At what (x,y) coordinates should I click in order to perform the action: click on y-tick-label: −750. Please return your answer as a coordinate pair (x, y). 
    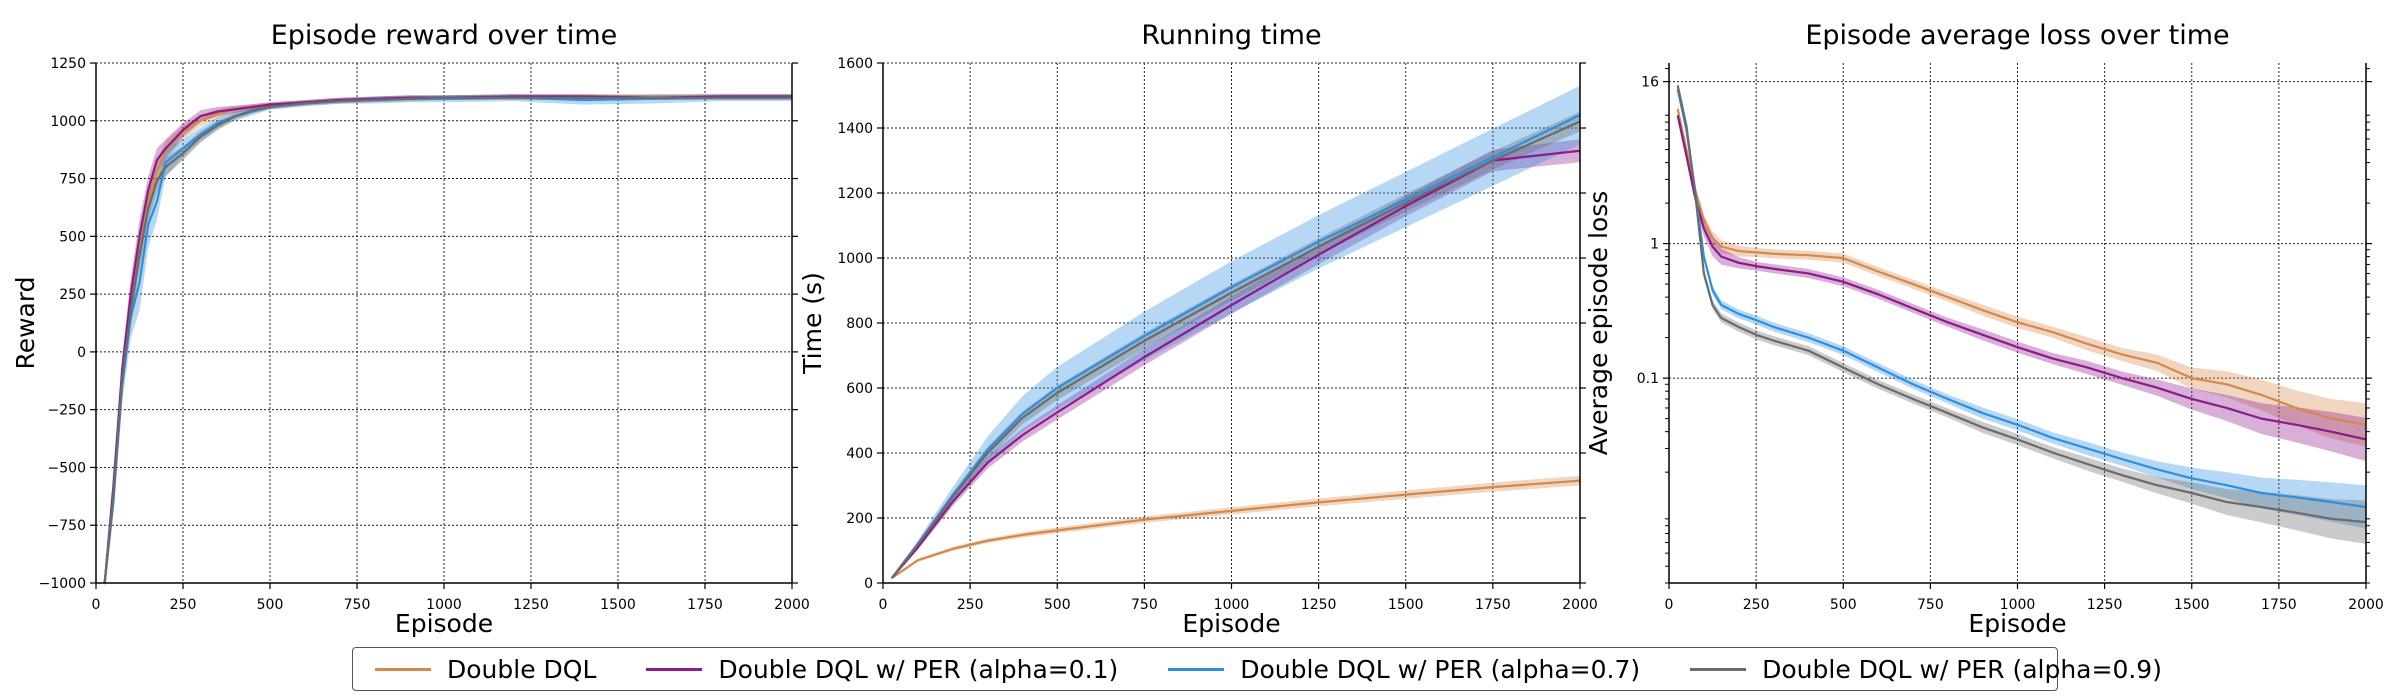
    Looking at the image, I should click on (67, 526).